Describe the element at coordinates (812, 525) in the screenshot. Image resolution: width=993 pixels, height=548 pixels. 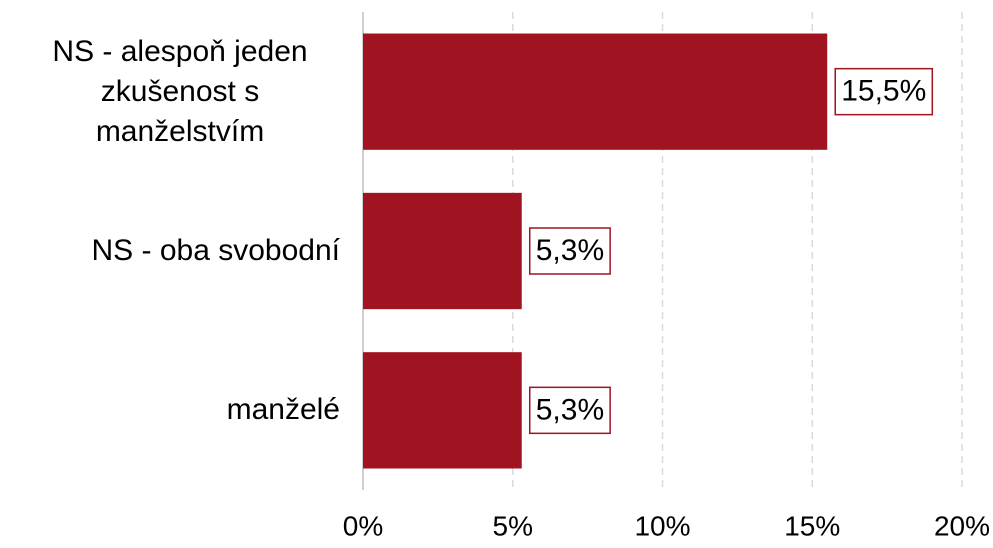
I see `x-tick-label: 15%` at that location.